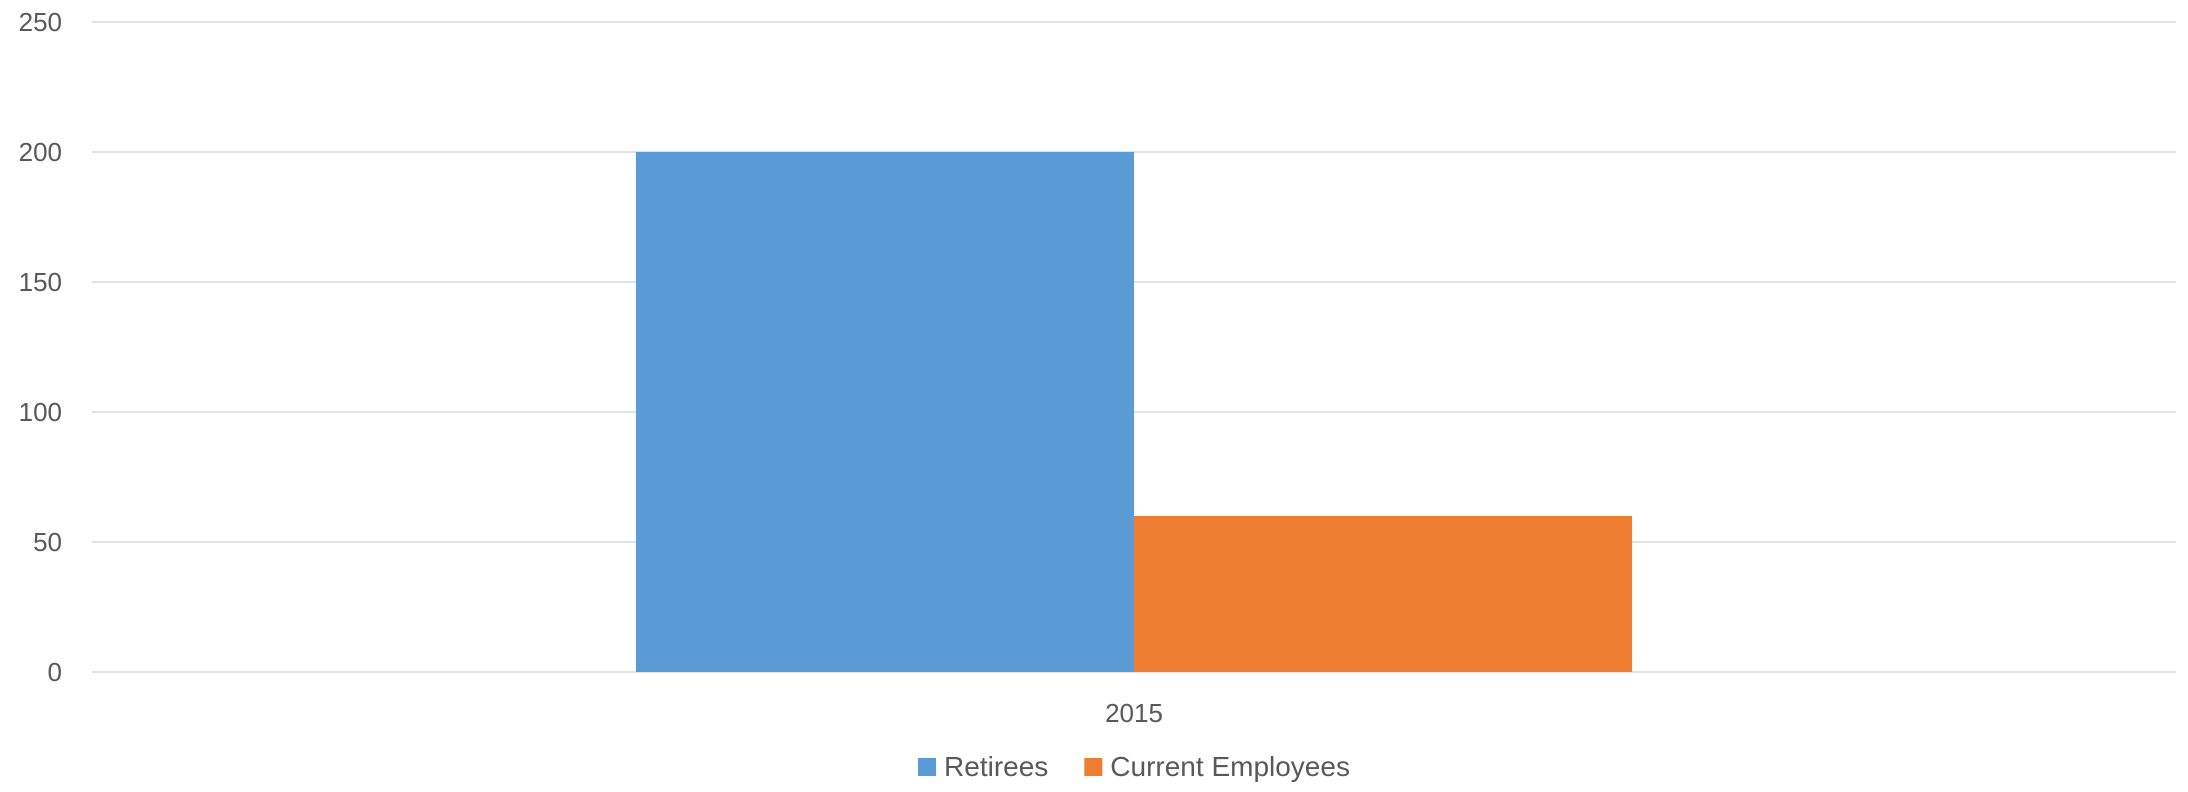  Describe the element at coordinates (40, 347) in the screenshot. I see `y-axis-tick-labels: 0 50 100 150 200 250` at that location.